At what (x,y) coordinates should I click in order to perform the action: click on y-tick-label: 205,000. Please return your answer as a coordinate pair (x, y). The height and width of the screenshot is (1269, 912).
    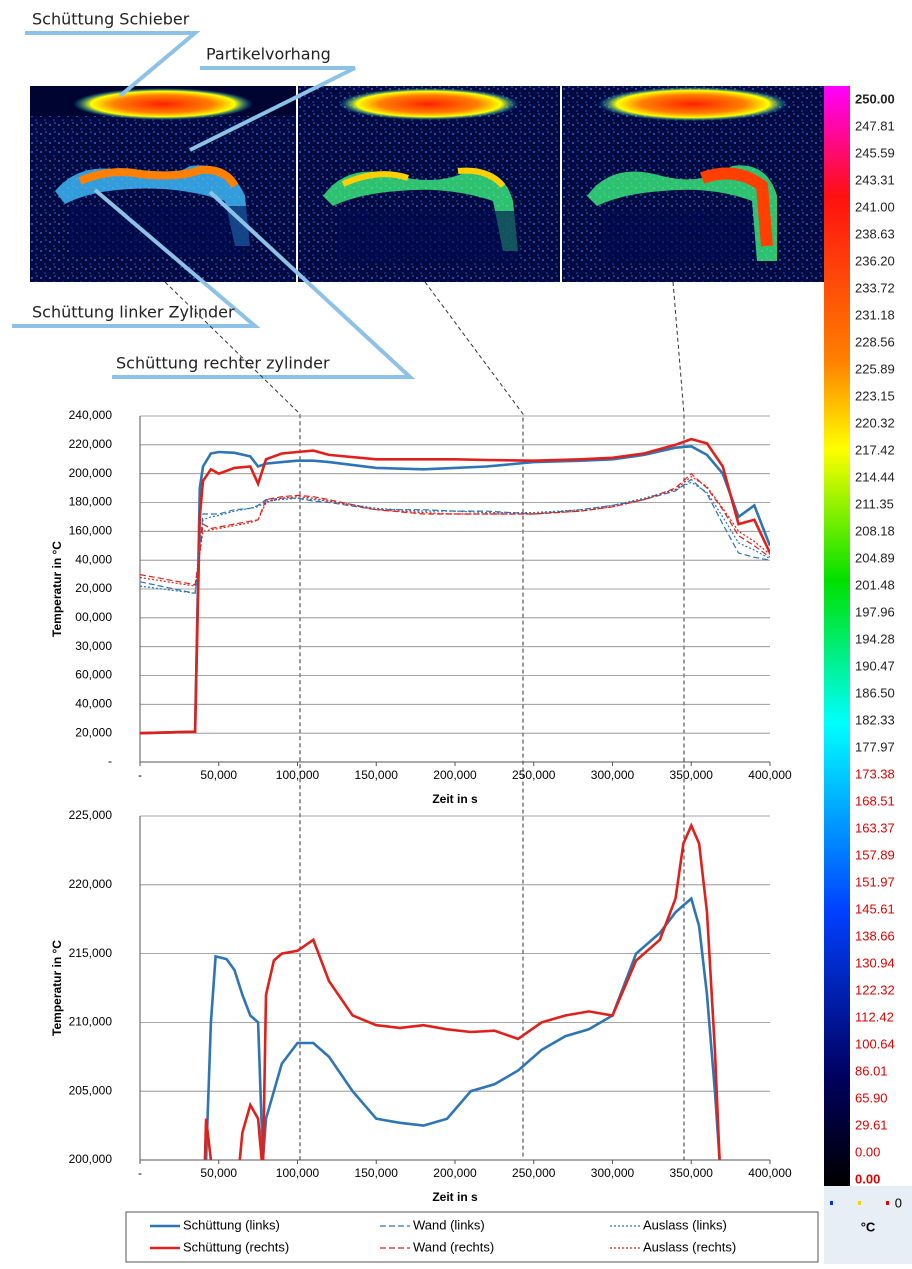
    Looking at the image, I should click on (91, 1090).